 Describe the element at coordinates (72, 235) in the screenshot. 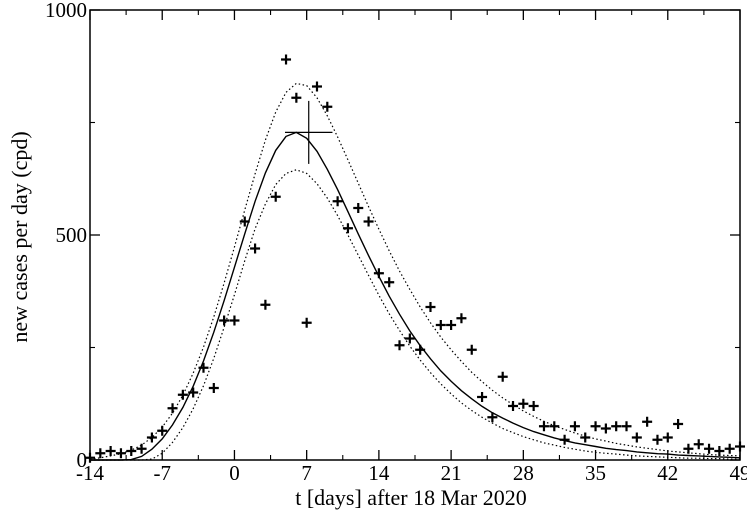

I see `y-tick-label: 500` at that location.